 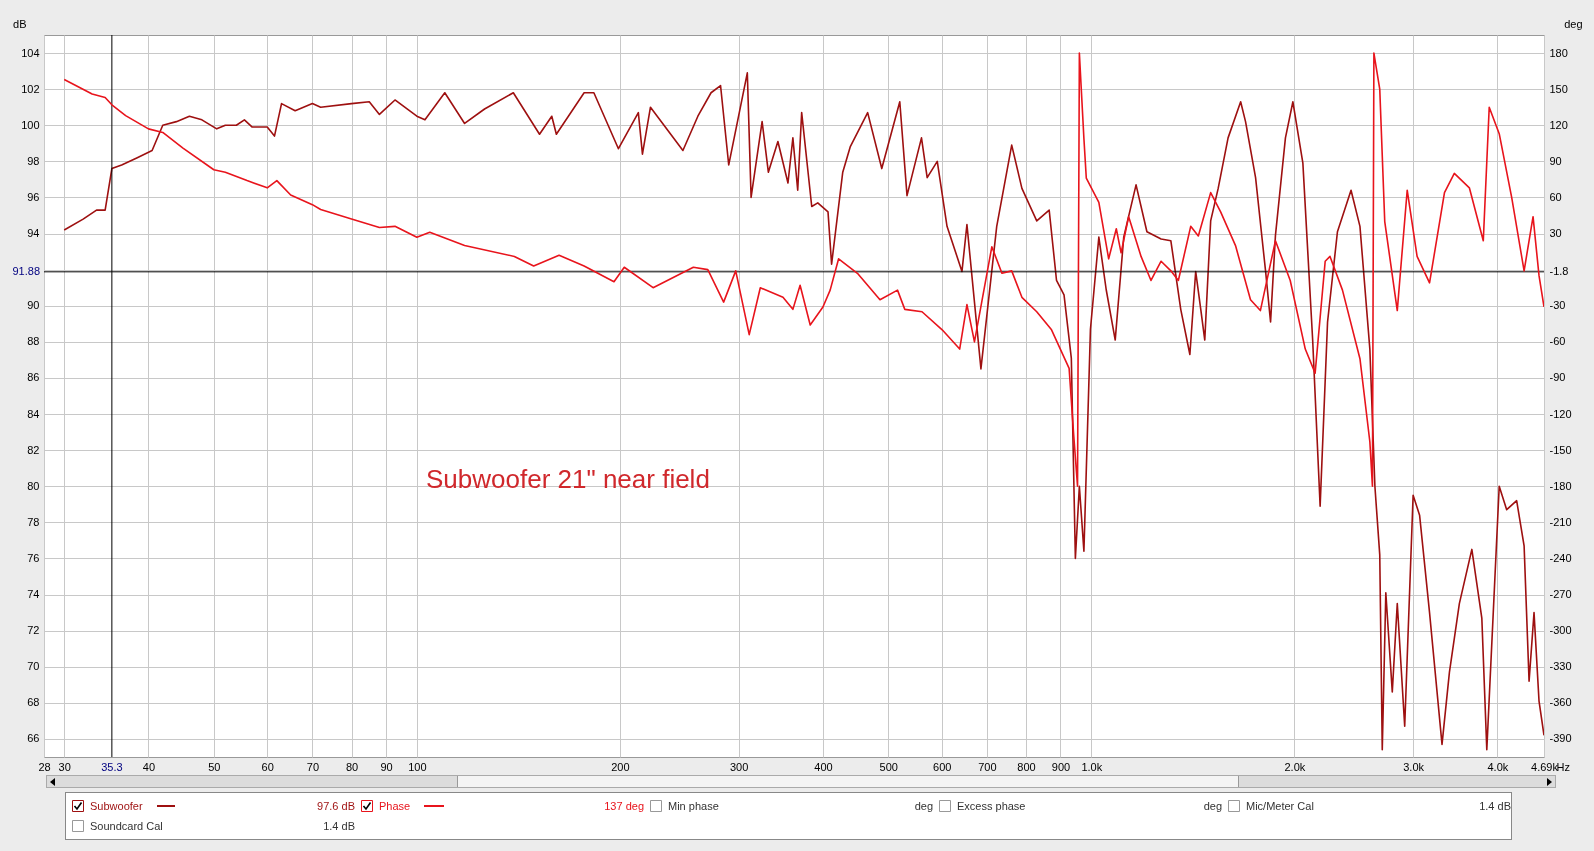 What do you see at coordinates (739, 766) in the screenshot?
I see `x-tick-label: 300` at bounding box center [739, 766].